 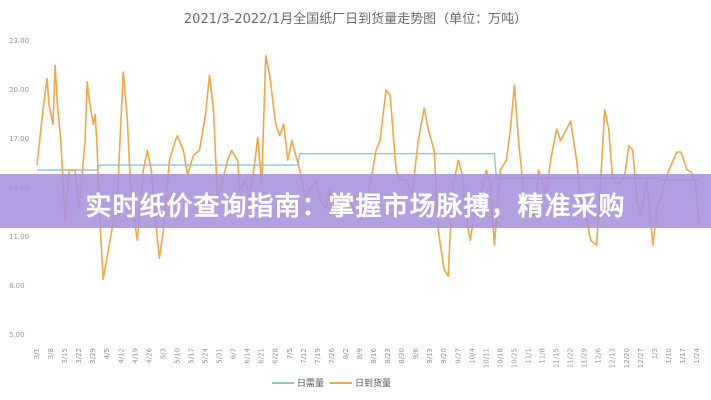 I want to click on x-tick-label: 6/21, so click(x=262, y=356).